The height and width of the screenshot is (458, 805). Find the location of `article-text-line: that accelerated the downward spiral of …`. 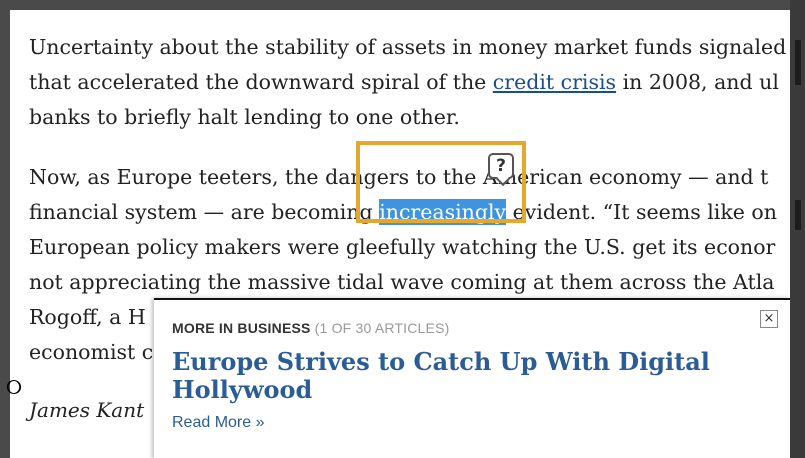

article-text-line: that accelerated the downward spiral of … is located at coordinates (409, 82).